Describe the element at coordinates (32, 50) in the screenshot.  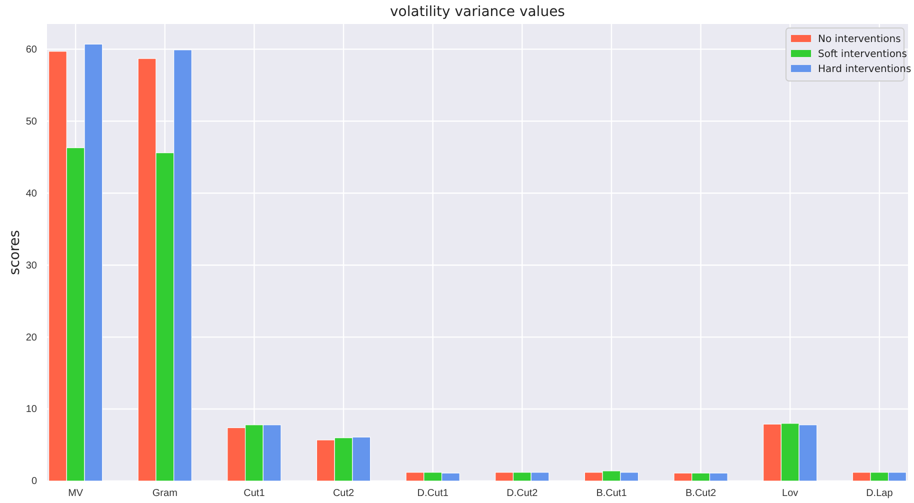
I see `y-tick-label: 60` at that location.